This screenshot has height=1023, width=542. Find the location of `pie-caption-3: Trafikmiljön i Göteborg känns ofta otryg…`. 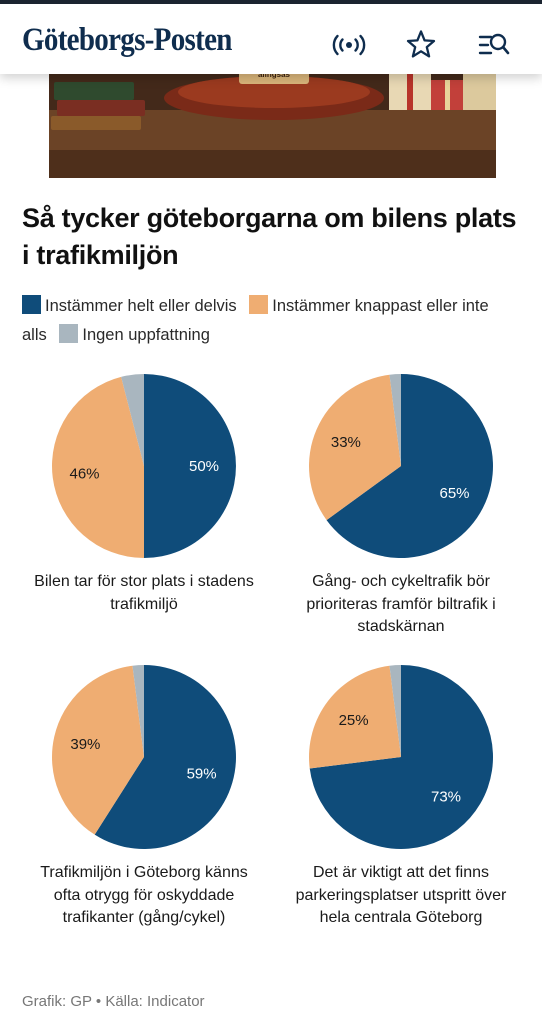

pie-caption-3: Trafikmiljön i Göteborg känns ofta otryg… is located at coordinates (144, 895).